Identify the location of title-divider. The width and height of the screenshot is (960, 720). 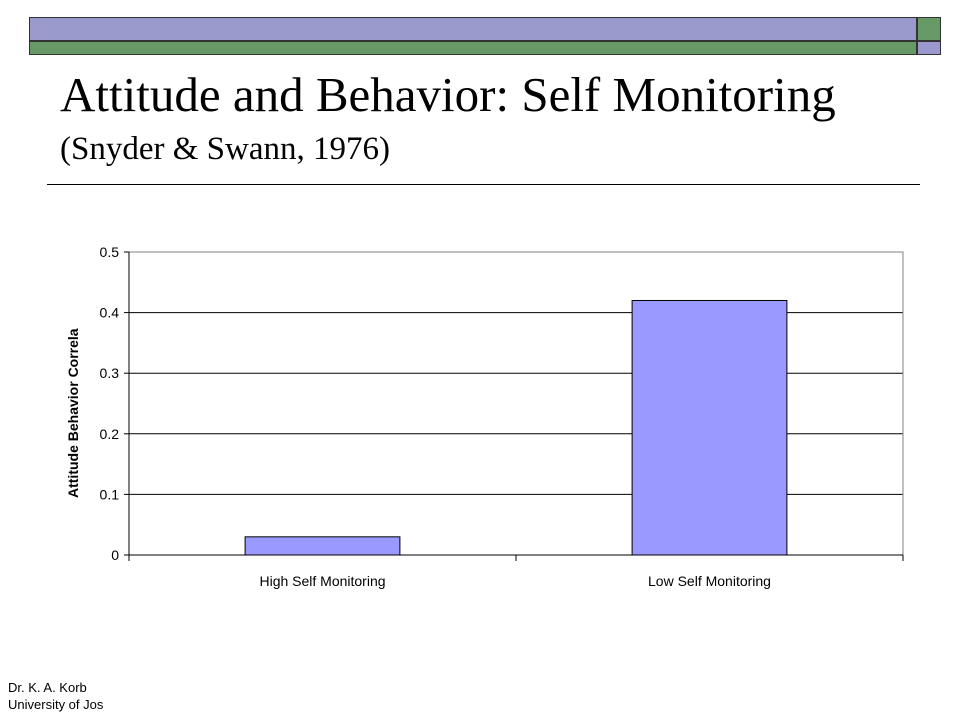
(483, 184).